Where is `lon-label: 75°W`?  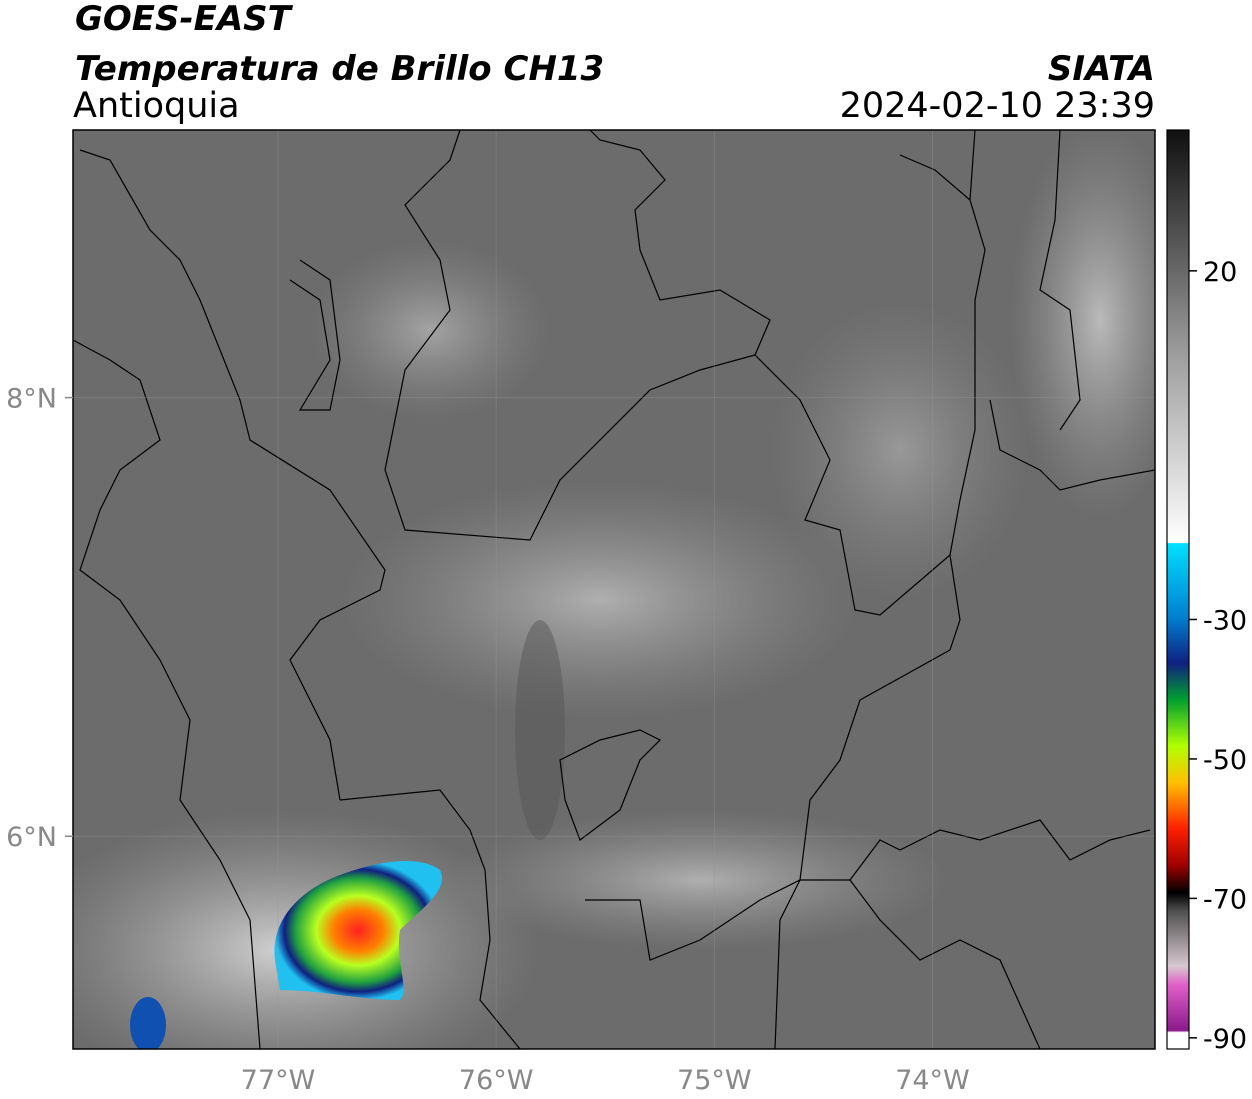
lon-label: 75°W is located at coordinates (714, 1080).